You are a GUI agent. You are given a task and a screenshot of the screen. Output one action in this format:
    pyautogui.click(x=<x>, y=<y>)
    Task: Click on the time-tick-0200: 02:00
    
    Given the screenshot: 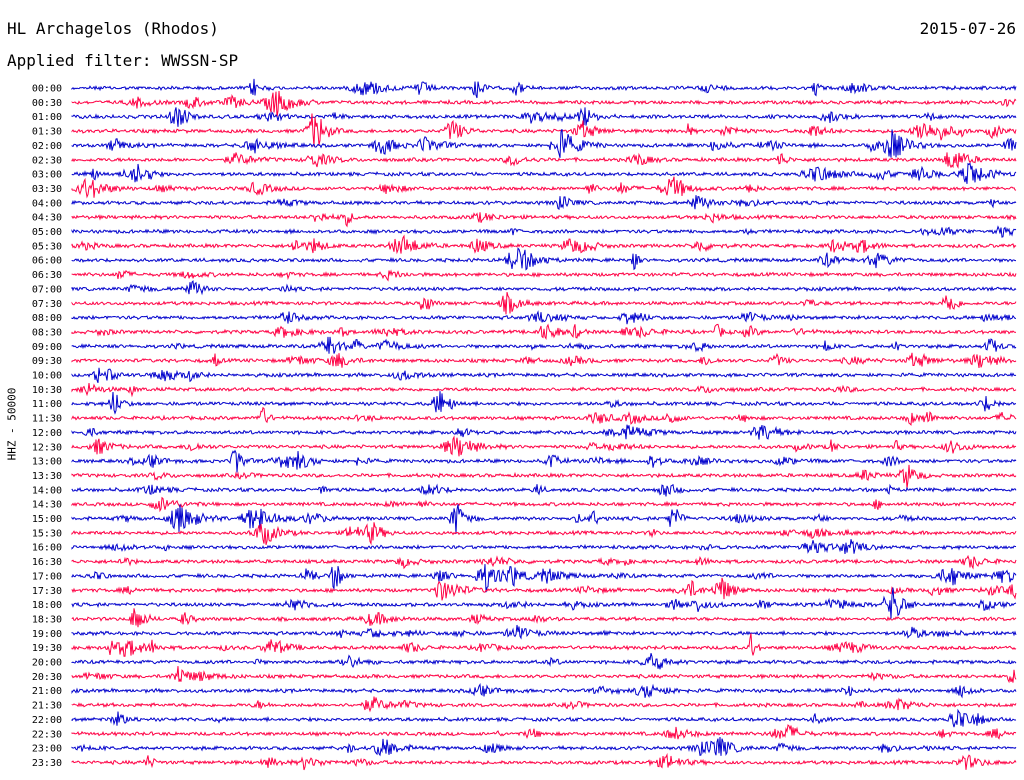 What is the action you would take?
    pyautogui.click(x=47, y=146)
    